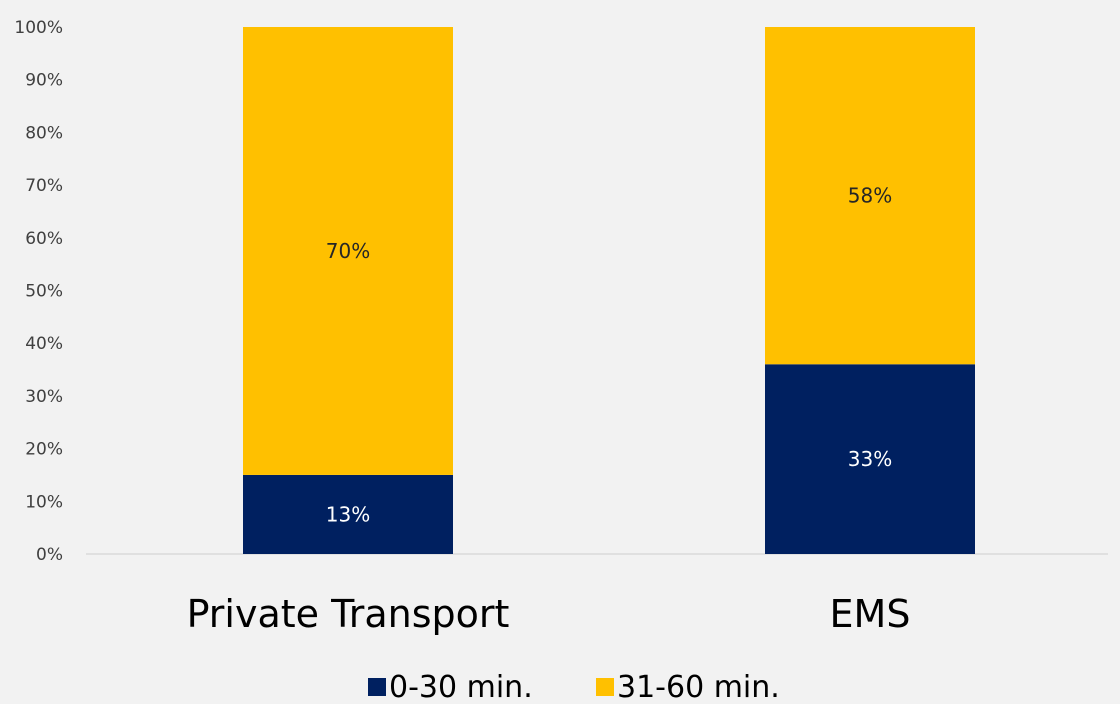 This screenshot has height=704, width=1120. I want to click on data-label: 33%, so click(870, 459).